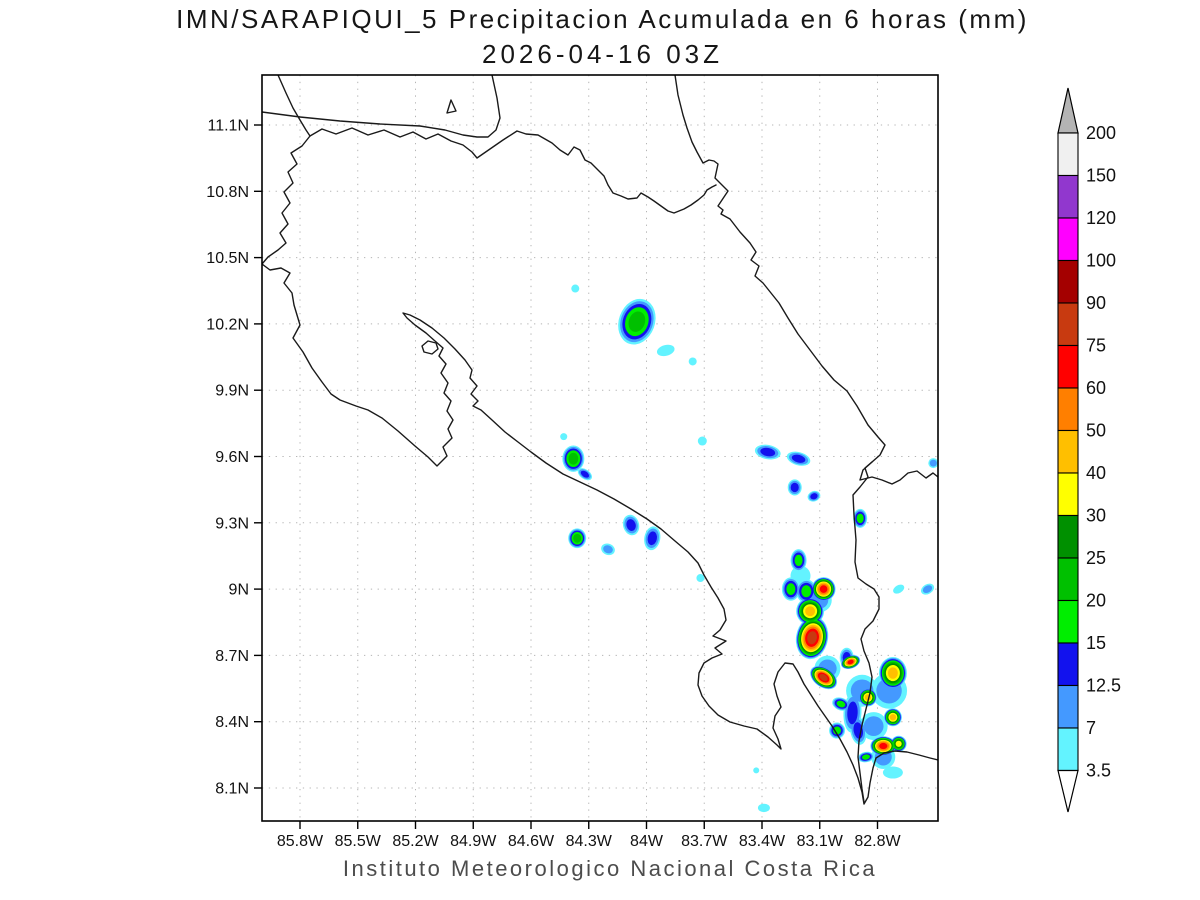 The image size is (1200, 900). I want to click on chira-island, so click(430, 347).